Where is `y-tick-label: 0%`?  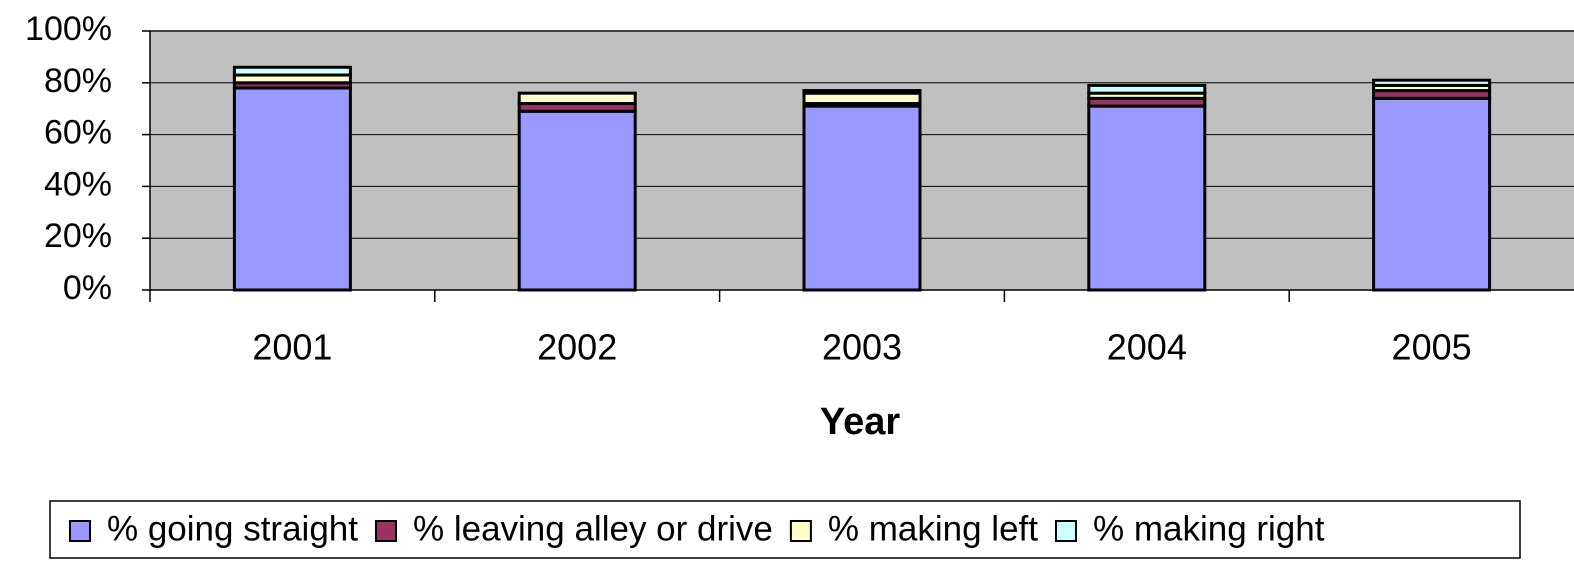 y-tick-label: 0% is located at coordinates (87, 288).